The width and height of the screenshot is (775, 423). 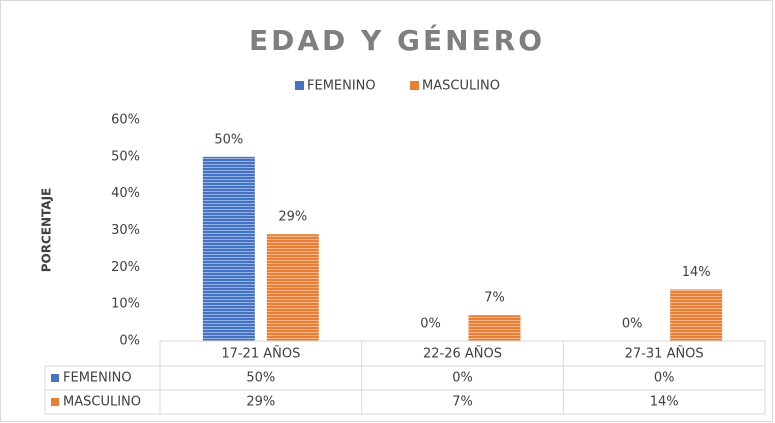 I want to click on x-tick-label: 27-31 AÑOS, so click(x=664, y=354).